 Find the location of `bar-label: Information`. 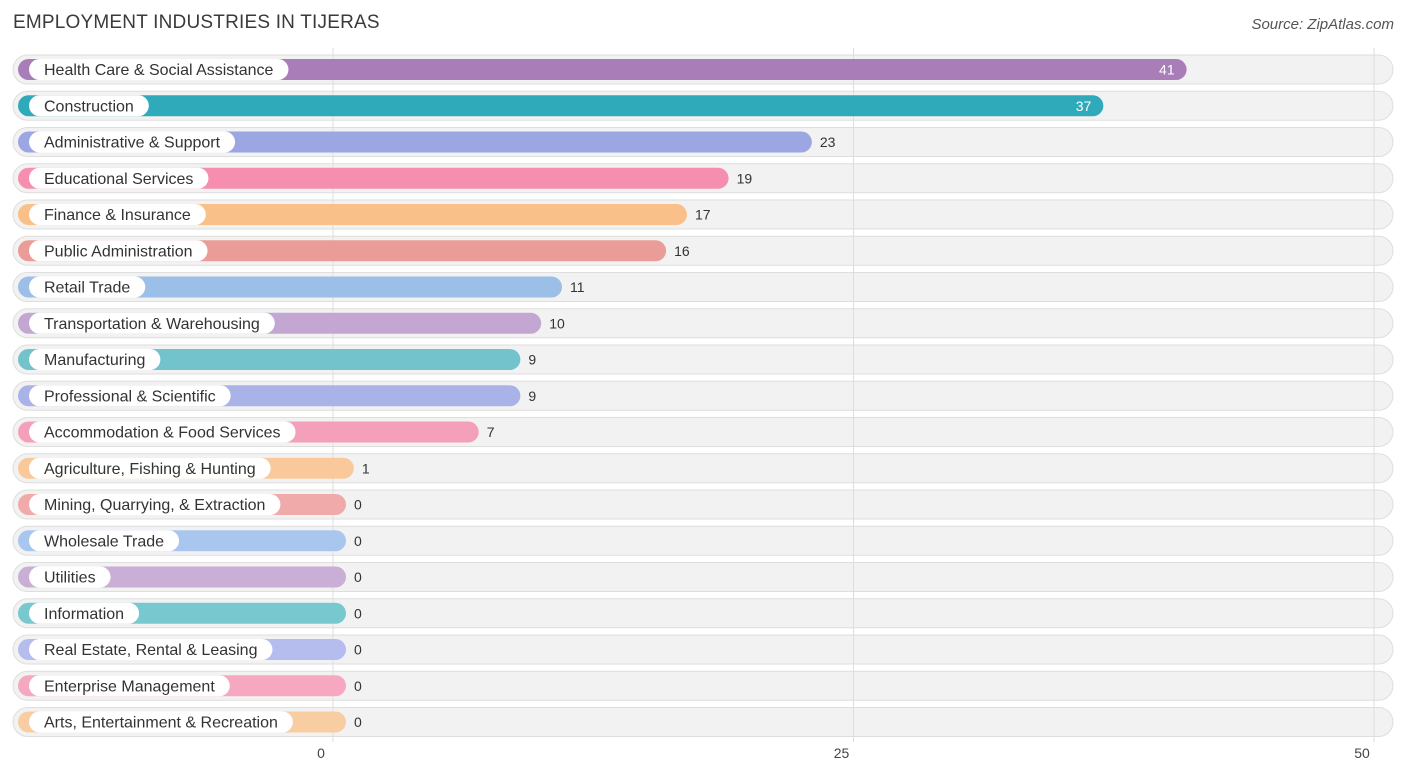

bar-label: Information is located at coordinates (84, 614).